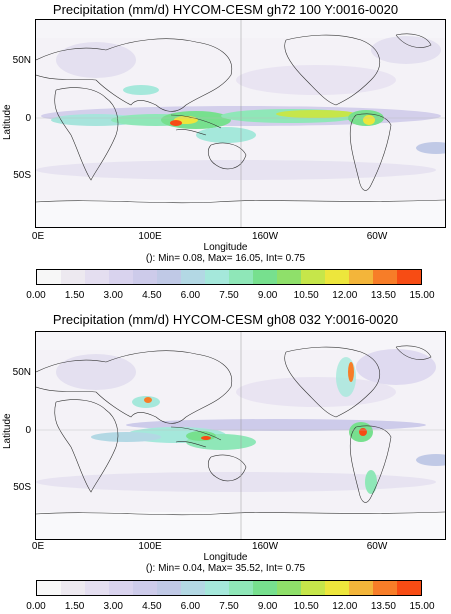 The height and width of the screenshot is (614, 451). Describe the element at coordinates (150, 236) in the screenshot. I see `panel-1-xtick-100e: 100E` at that location.